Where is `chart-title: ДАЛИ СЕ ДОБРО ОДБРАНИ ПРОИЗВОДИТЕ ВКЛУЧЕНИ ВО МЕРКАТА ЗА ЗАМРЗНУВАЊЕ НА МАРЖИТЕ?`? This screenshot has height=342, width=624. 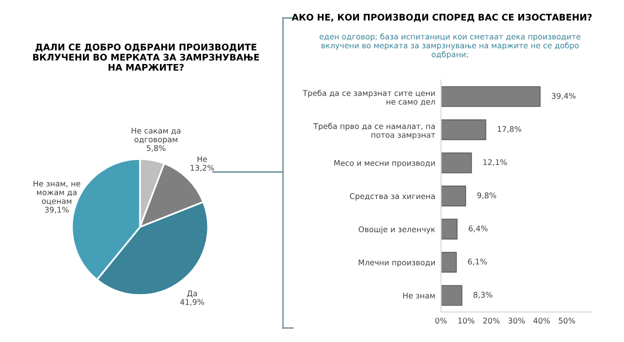 chart-title: ДАЛИ СЕ ДОБРО ОДБРАНИ ПРОИЗВОДИТЕ ВКЛУЧЕНИ ВО МЕРКАТА ЗА ЗАМРЗНУВАЊЕ НА МАРЖИТЕ? is located at coordinates (146, 57).